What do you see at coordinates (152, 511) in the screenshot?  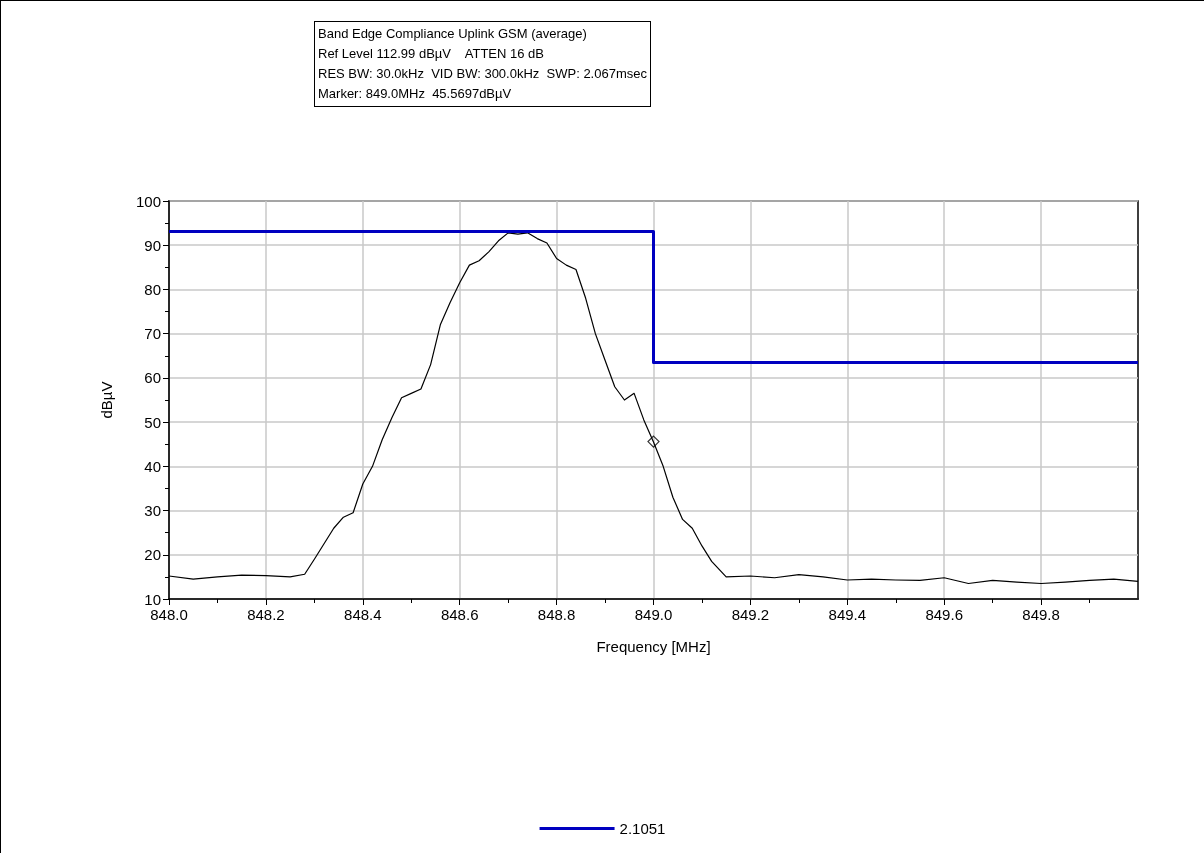 I see `y-tick-label: 30` at bounding box center [152, 511].